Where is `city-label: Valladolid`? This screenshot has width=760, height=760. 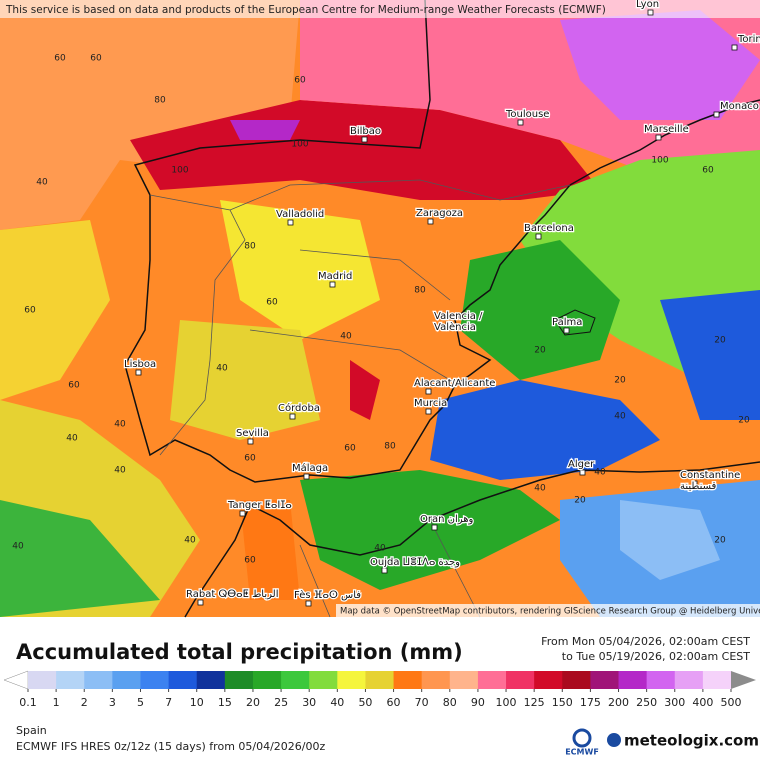 city-label: Valladolid is located at coordinates (300, 214).